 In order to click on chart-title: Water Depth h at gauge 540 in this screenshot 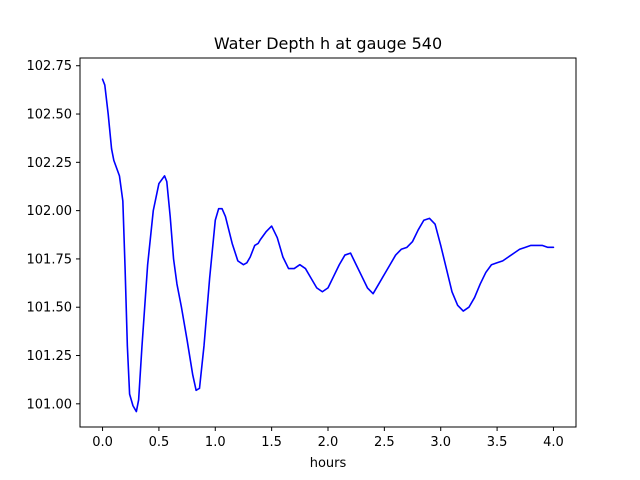, I will do `click(328, 43)`.